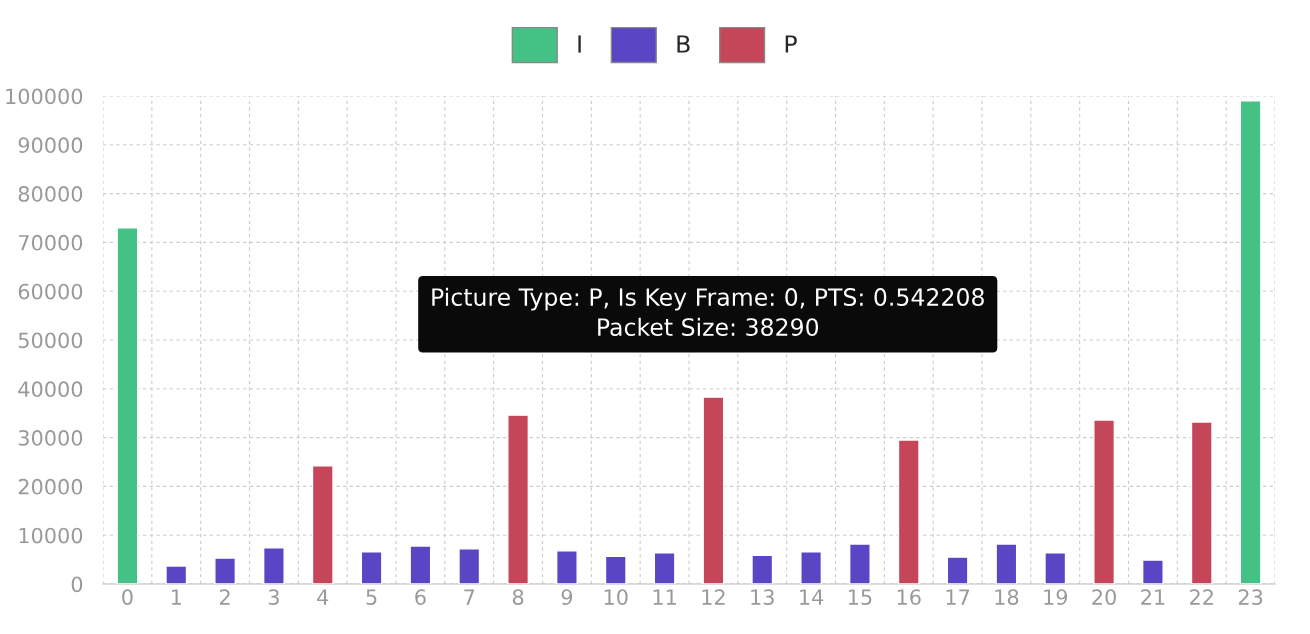  Describe the element at coordinates (50, 486) in the screenshot. I see `y-tick-label: 20000` at that location.